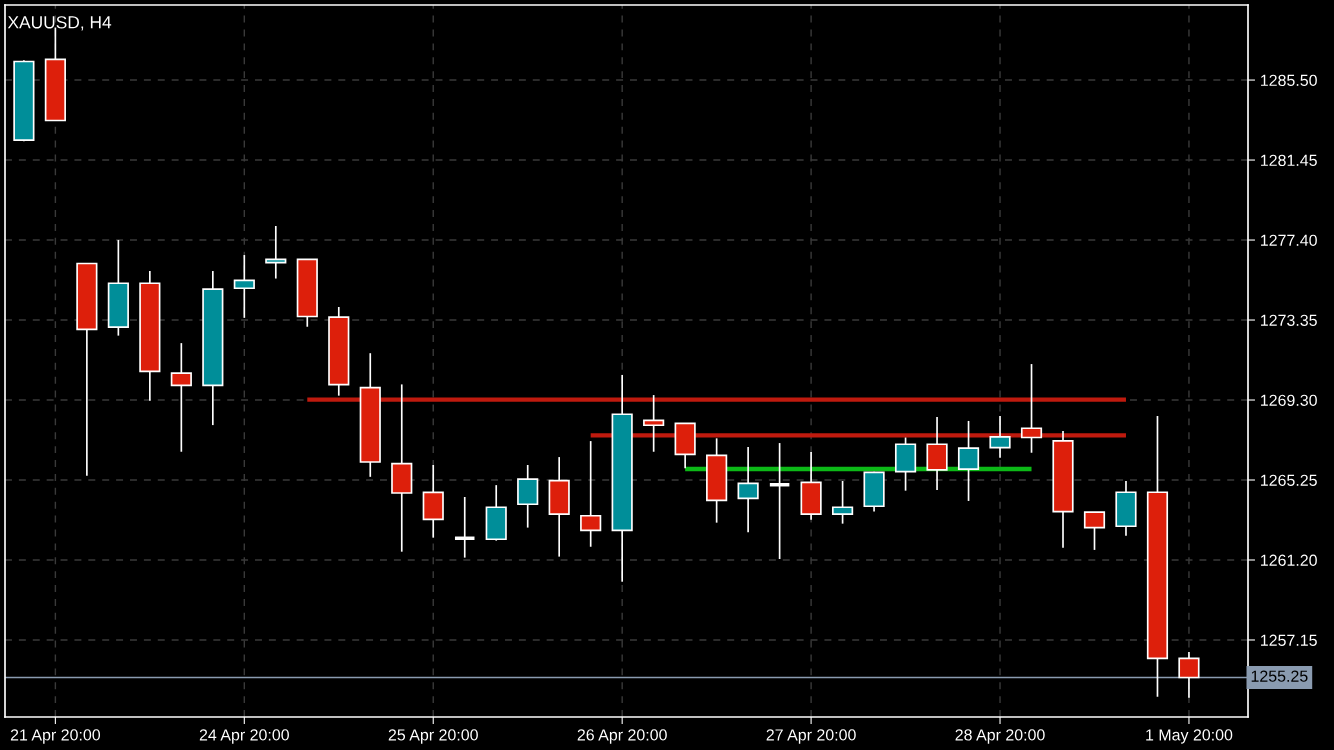 The height and width of the screenshot is (750, 1334). Describe the element at coordinates (622, 736) in the screenshot. I see `x-tick-label: 26 Apr 20:00` at that location.